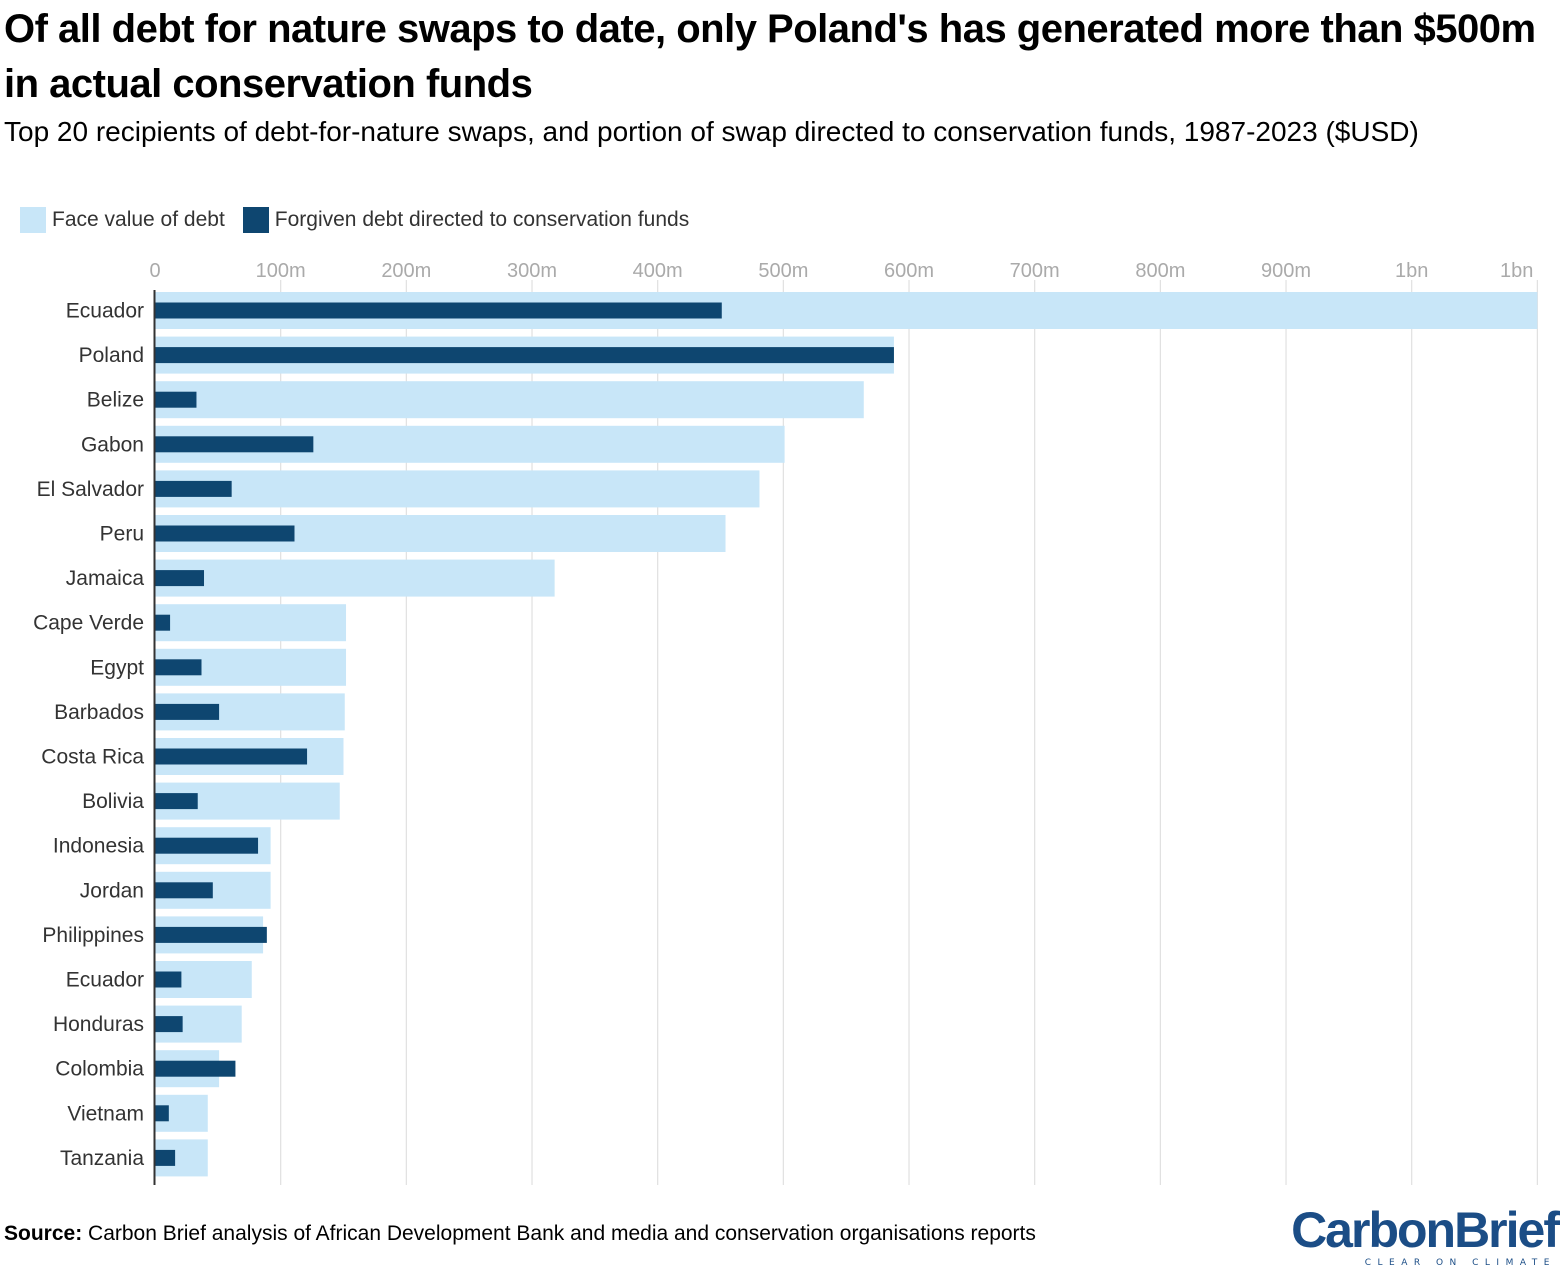 This screenshot has width=1560, height=1276. I want to click on legend-swatch-forgiven, so click(255, 220).